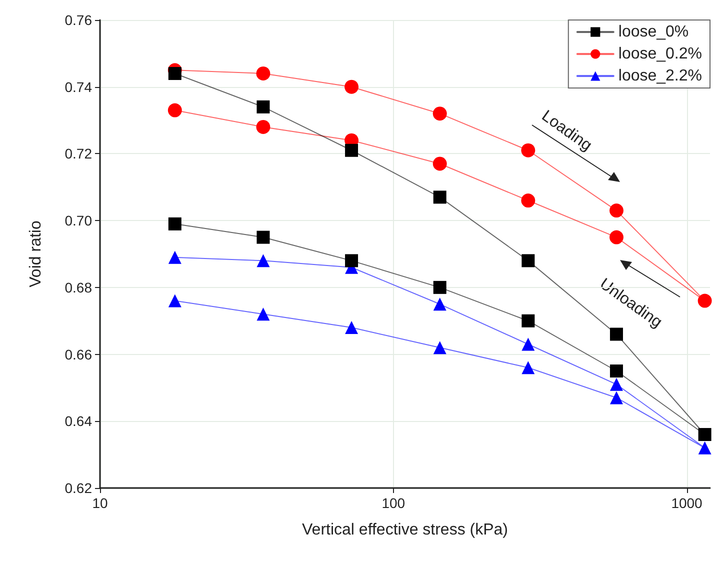  Describe the element at coordinates (660, 54) in the screenshot. I see `legend-label: loose_0.2%` at that location.